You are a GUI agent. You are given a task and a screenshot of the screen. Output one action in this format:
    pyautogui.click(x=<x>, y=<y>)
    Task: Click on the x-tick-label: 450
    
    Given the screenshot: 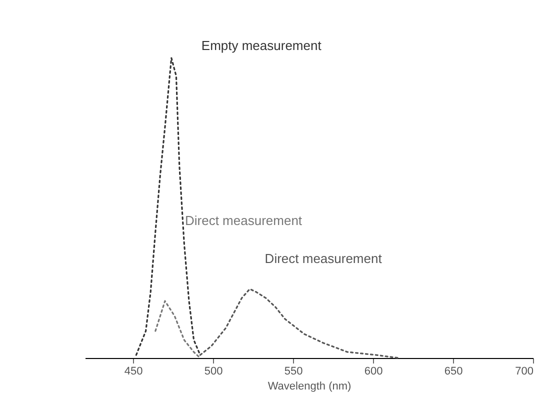 What is the action you would take?
    pyautogui.click(x=133, y=372)
    